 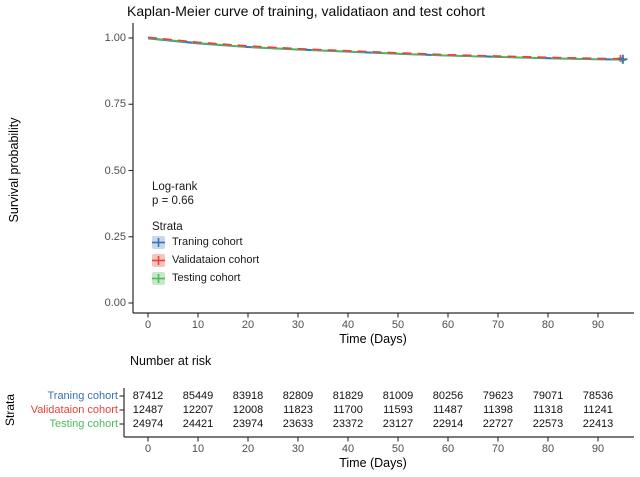 I want to click on risk-count: 23372, so click(x=348, y=424).